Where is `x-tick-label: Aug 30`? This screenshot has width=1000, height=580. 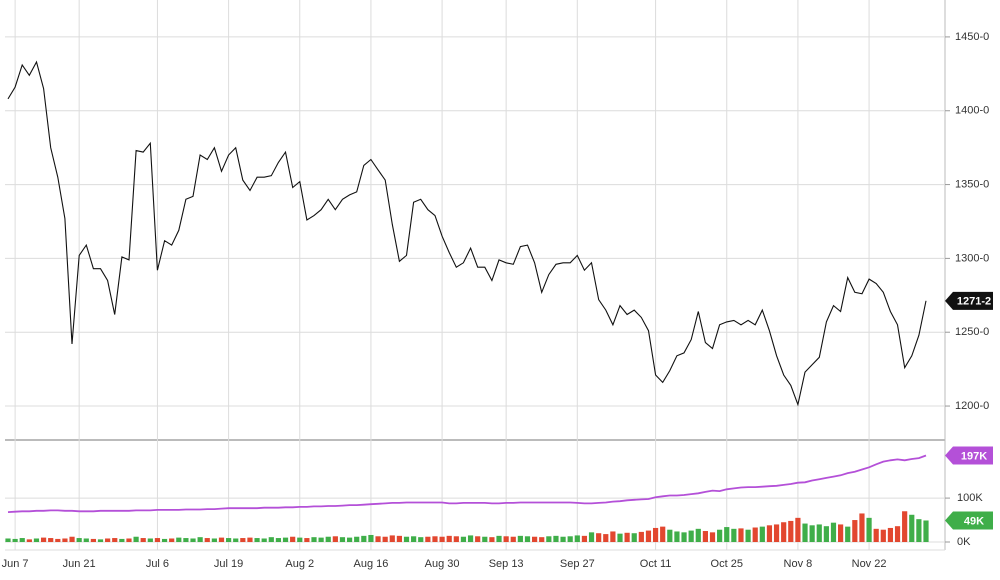
x-tick-label: Aug 30 is located at coordinates (442, 564).